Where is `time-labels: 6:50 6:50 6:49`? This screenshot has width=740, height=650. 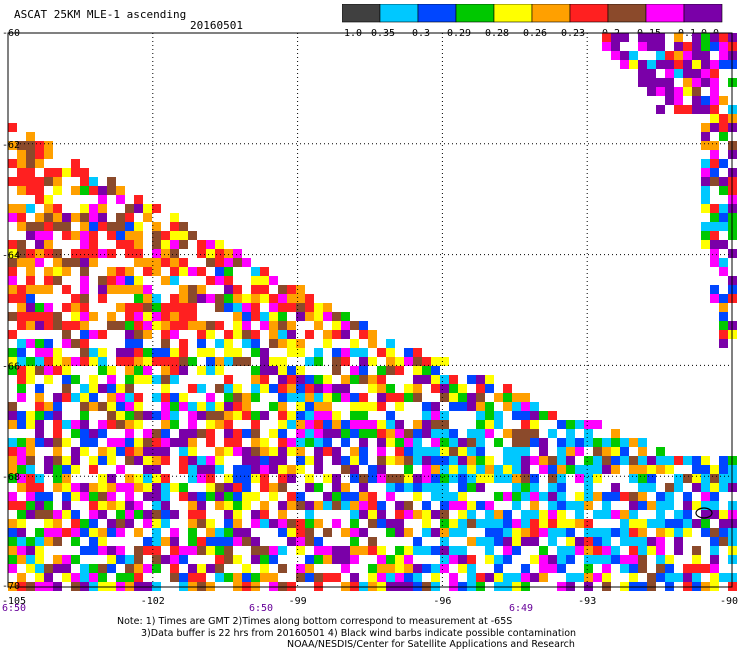 time-labels: 6:50 6:50 6:49 is located at coordinates (267, 608).